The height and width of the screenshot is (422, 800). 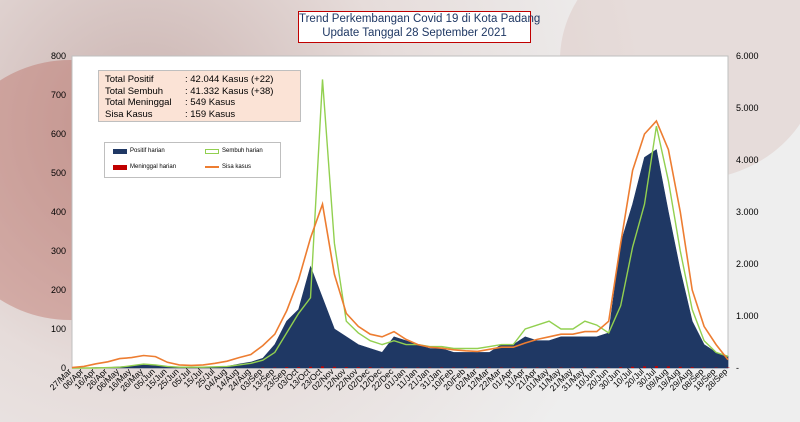 I want to click on summary-row-positif: Total Positif : 42.044 Kasus (+22), so click(x=202, y=80).